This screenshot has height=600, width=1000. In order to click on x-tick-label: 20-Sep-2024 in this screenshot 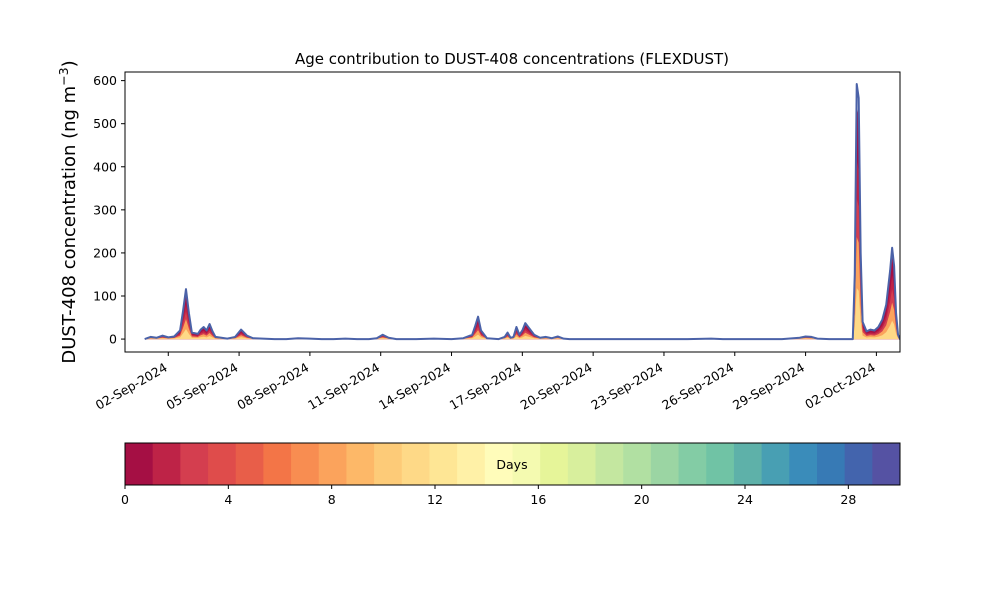, I will do `click(556, 386)`.